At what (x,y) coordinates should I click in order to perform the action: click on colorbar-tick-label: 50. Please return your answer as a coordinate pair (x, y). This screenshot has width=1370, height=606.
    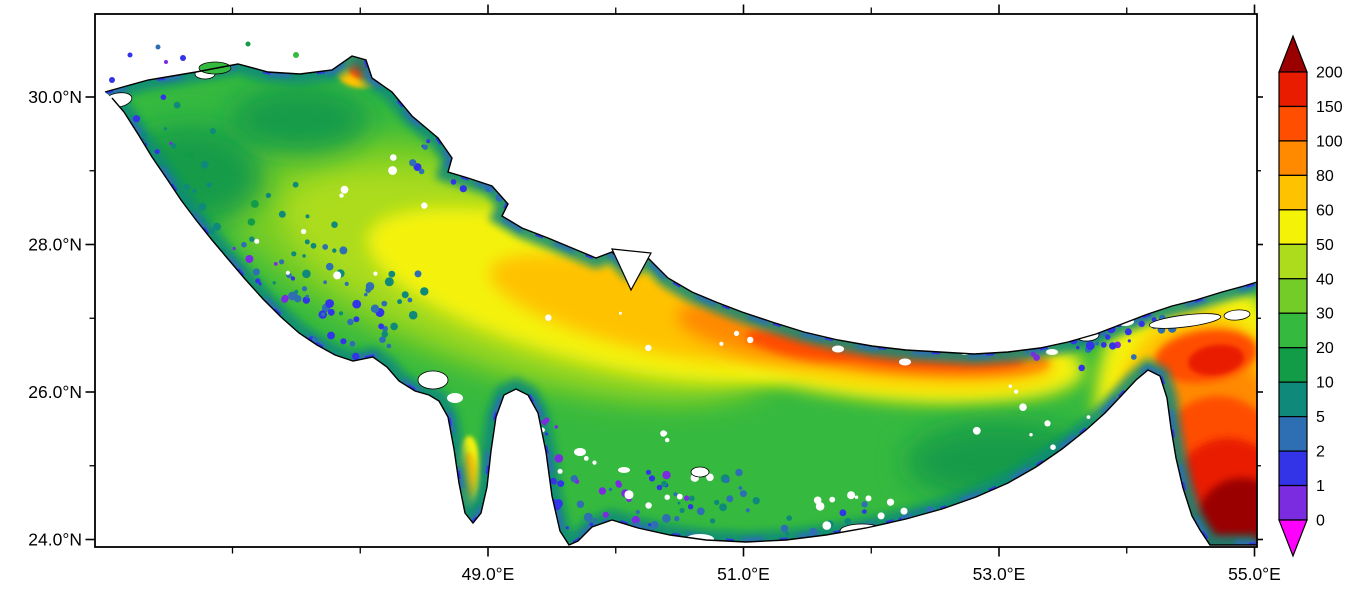
    Looking at the image, I should click on (1325, 245).